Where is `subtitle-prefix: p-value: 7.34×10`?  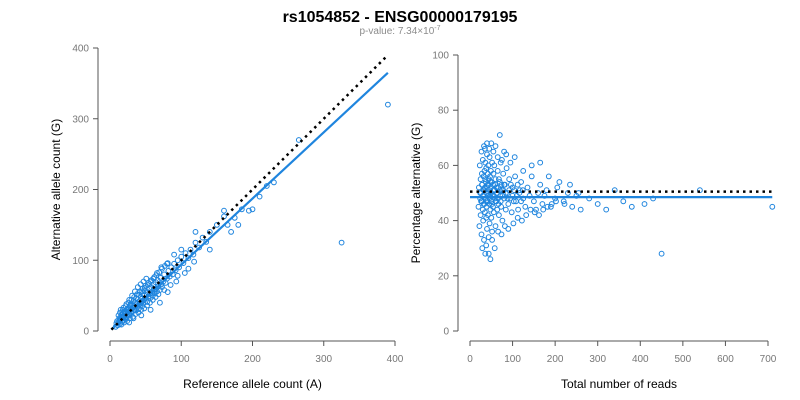
subtitle-prefix: p-value: 7.34×10 is located at coordinates (396, 31).